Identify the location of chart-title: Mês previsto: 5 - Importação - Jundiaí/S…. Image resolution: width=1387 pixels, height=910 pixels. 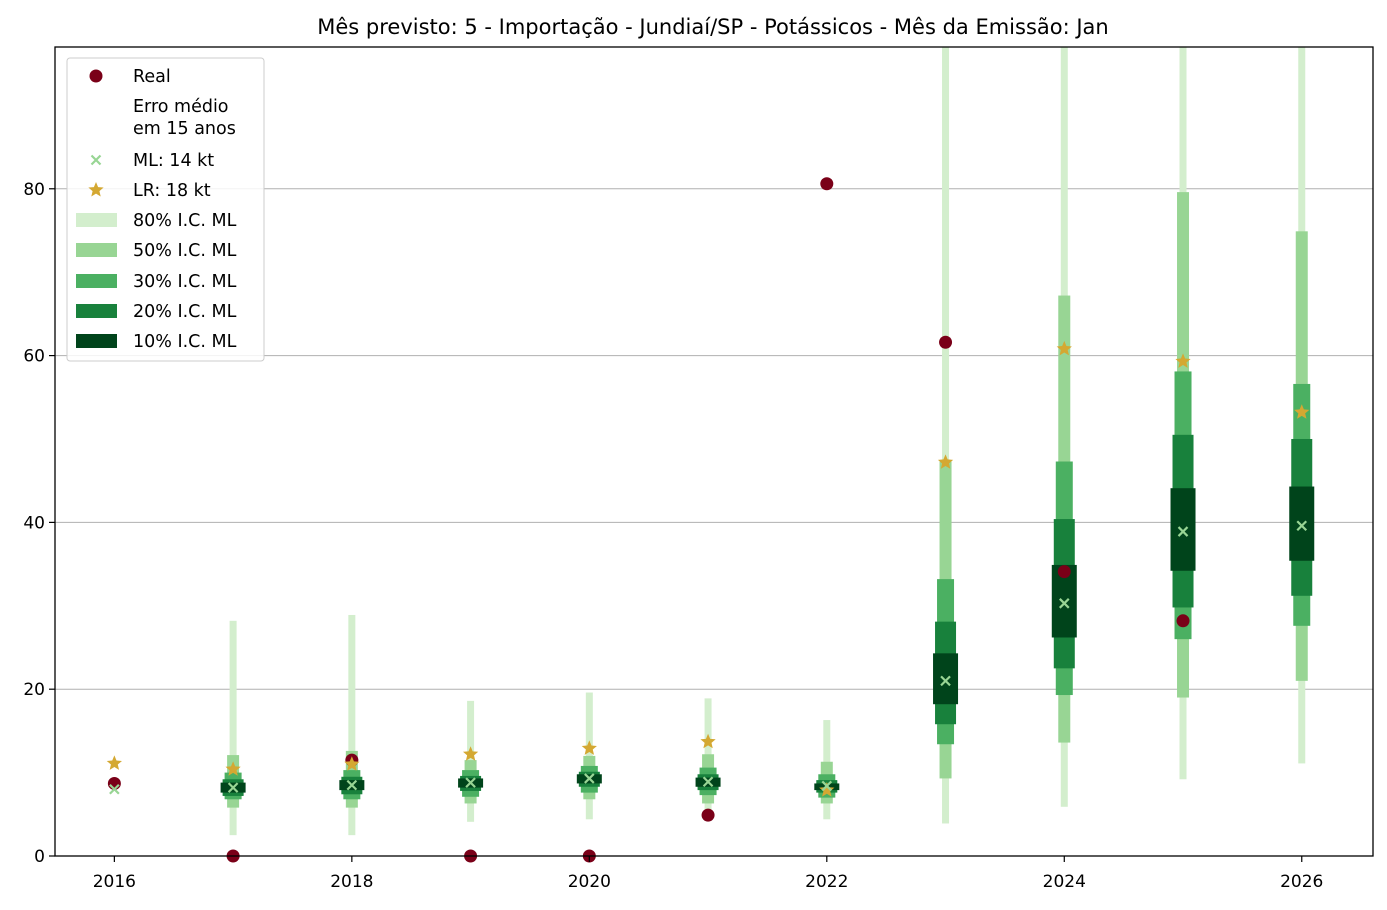
(713, 27).